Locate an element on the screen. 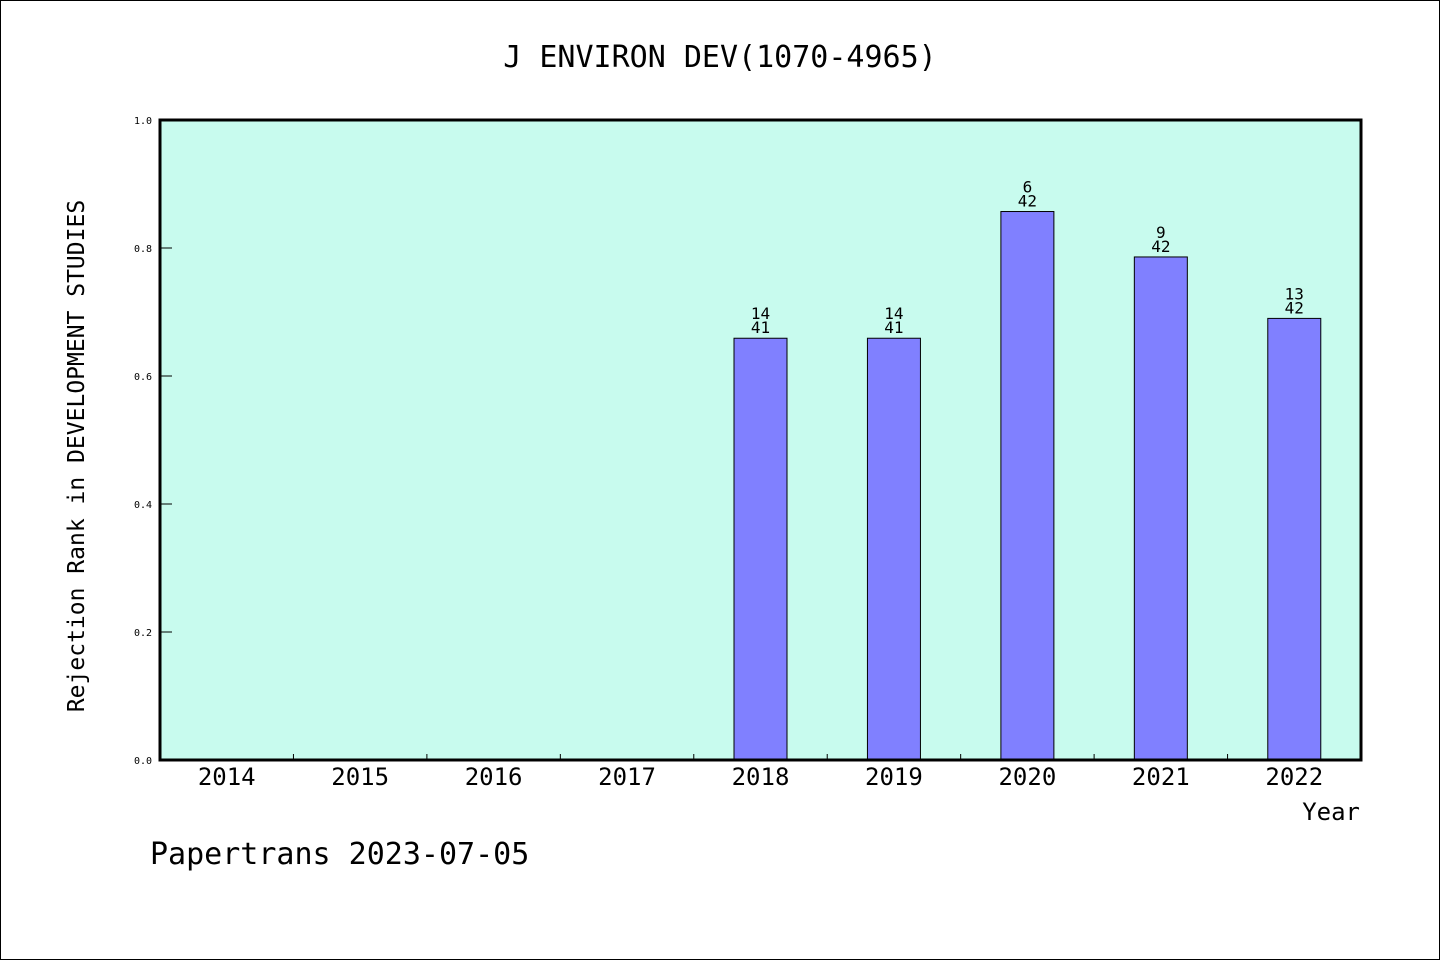 The height and width of the screenshot is (960, 1440). footer-text: Papertrans 2023-07-05 is located at coordinates (339, 854).